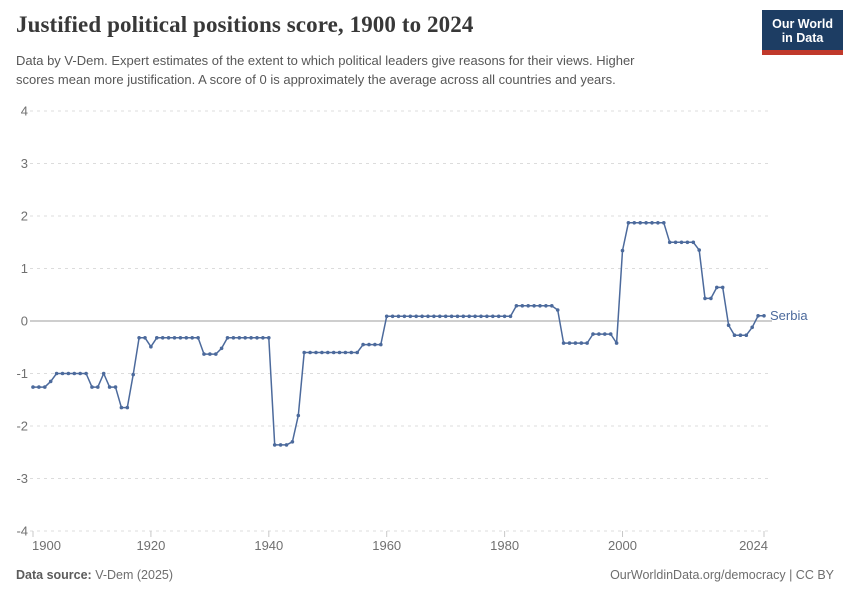 This screenshot has width=850, height=600. What do you see at coordinates (263, 338) in the screenshot?
I see `data-point-1939` at bounding box center [263, 338].